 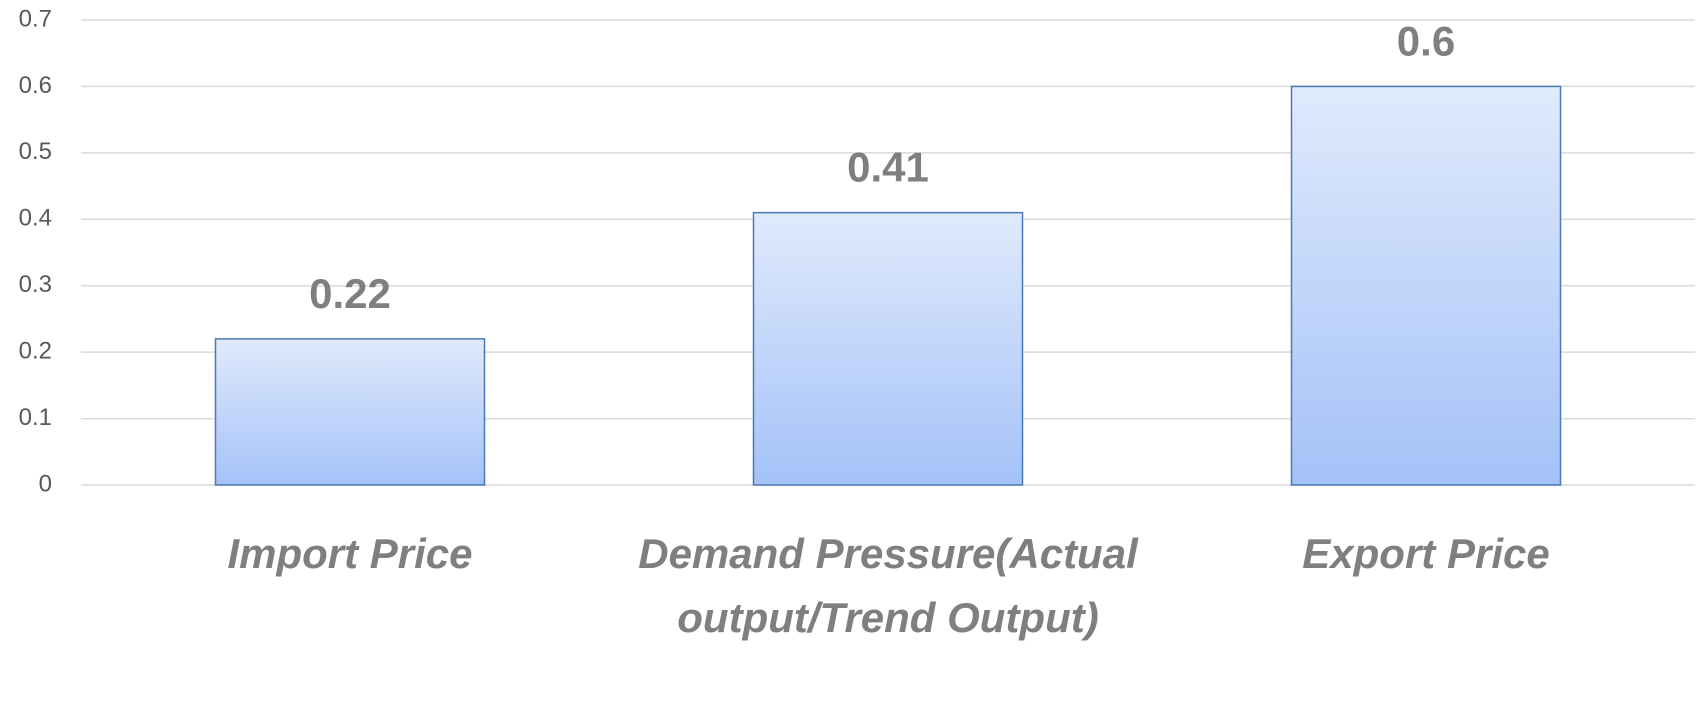 What do you see at coordinates (35, 18) in the screenshot?
I see `y-tick-label: 0.7` at bounding box center [35, 18].